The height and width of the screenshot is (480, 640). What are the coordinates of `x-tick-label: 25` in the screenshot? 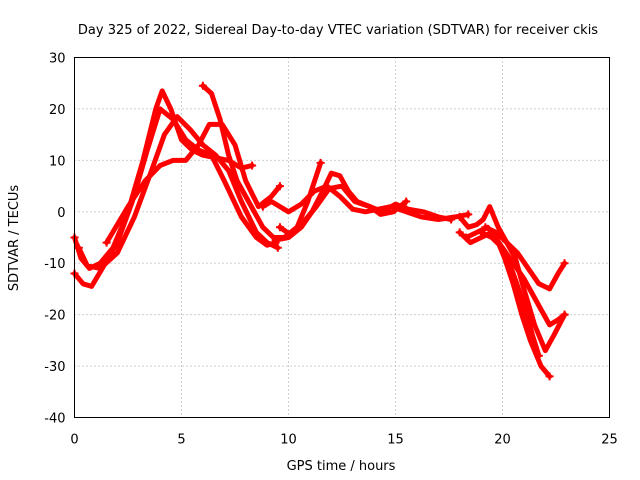 It's located at (609, 440).